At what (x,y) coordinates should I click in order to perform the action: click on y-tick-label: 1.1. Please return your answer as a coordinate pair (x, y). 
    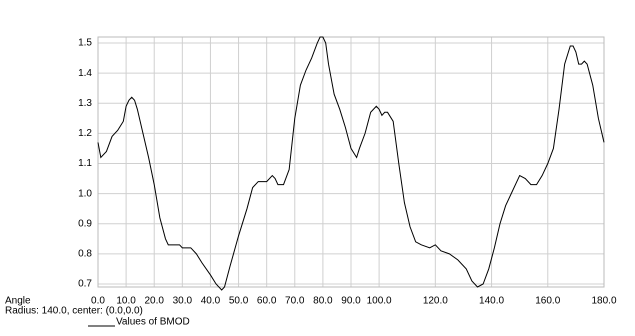
    Looking at the image, I should click on (85, 163).